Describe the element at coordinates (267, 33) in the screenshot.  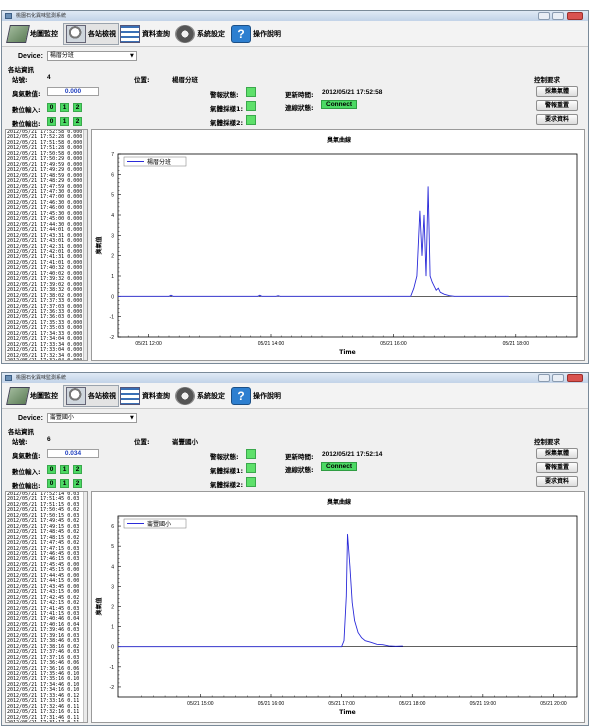
I see `toolbar-label: 操作說明` at that location.